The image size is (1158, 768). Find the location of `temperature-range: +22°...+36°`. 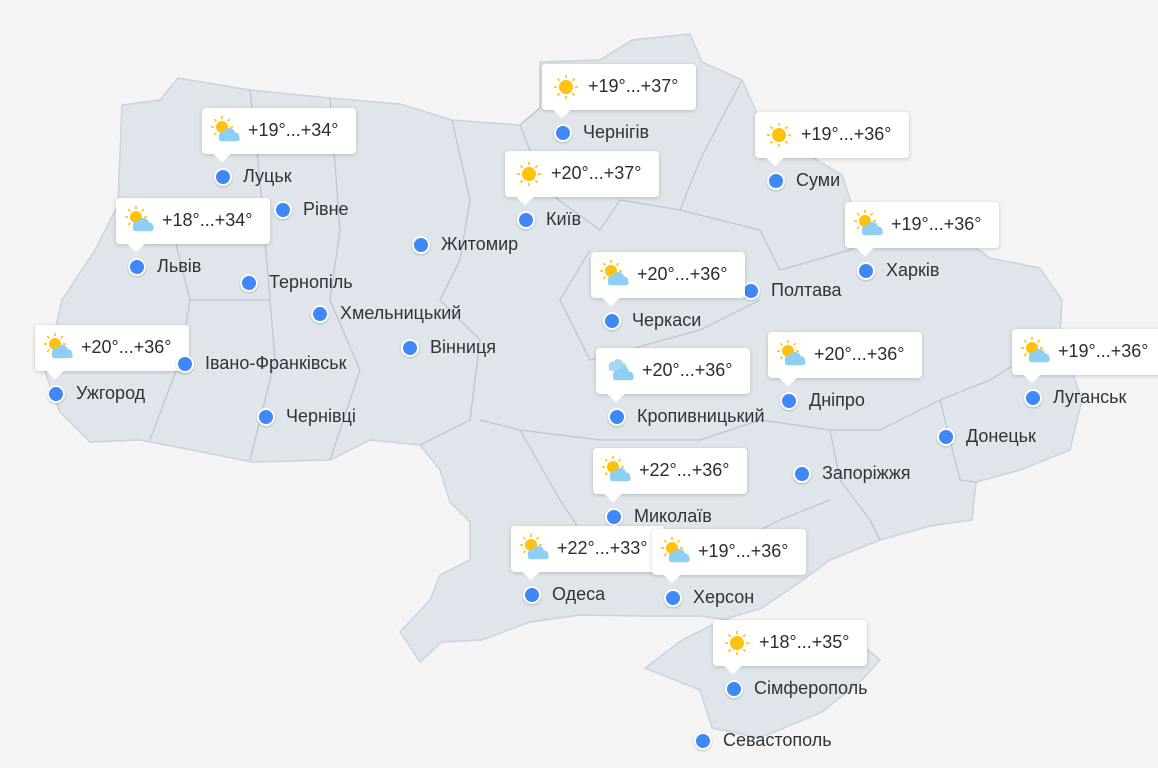

temperature-range: +22°...+36° is located at coordinates (684, 470).